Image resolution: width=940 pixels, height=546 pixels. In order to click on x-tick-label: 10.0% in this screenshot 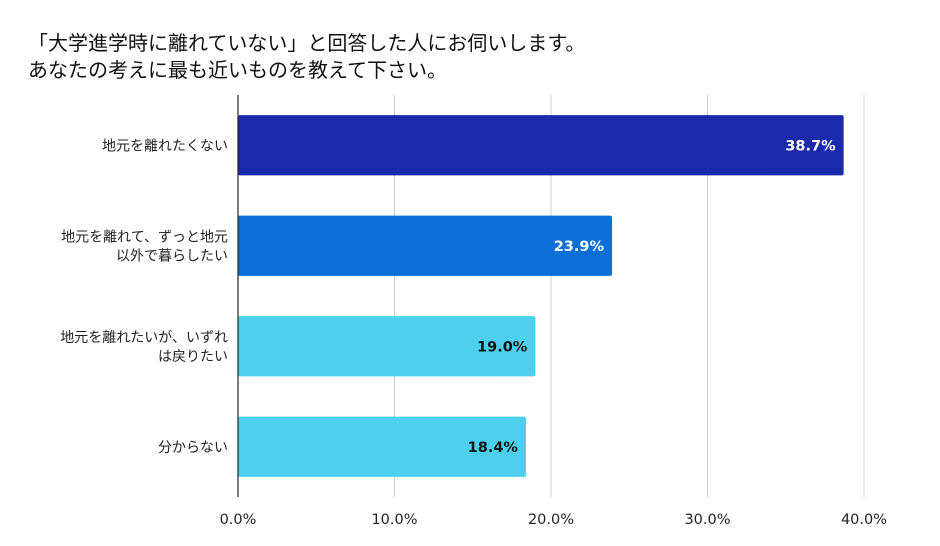, I will do `click(394, 520)`.